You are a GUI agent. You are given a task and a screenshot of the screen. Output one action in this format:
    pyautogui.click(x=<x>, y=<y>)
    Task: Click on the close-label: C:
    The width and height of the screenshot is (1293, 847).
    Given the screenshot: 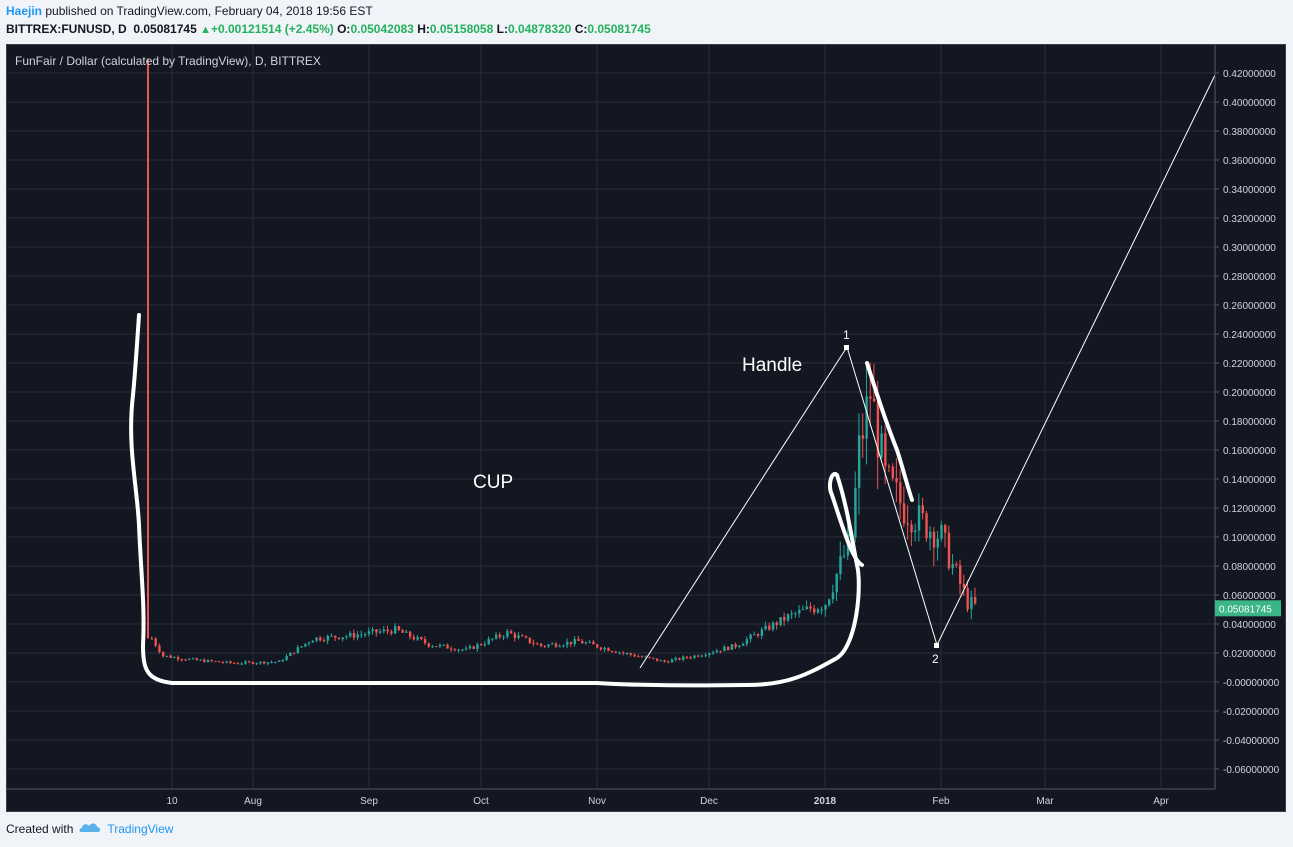 What is the action you would take?
    pyautogui.click(x=581, y=29)
    